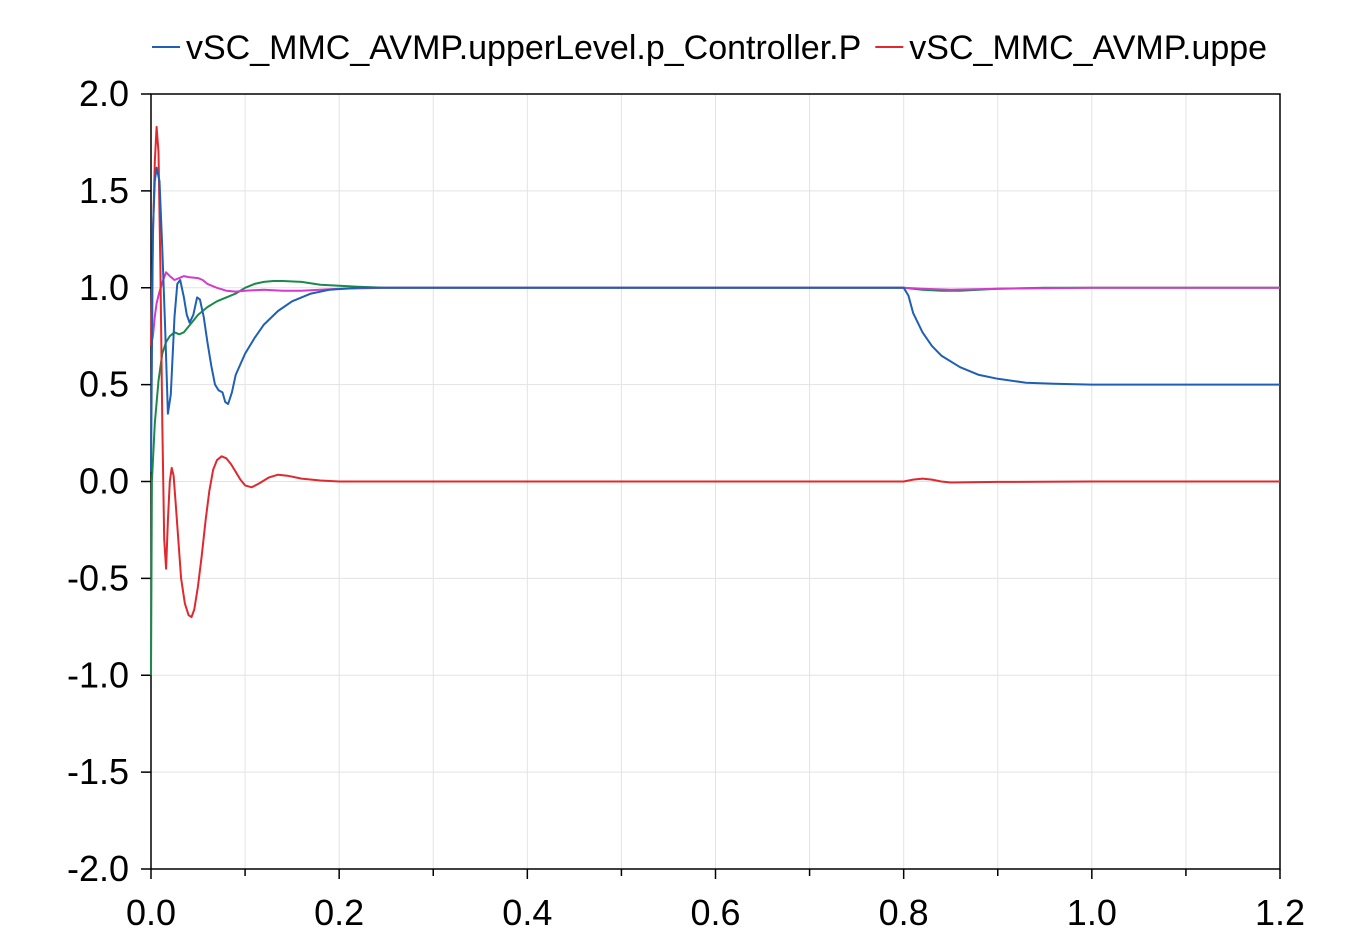  Describe the element at coordinates (339, 912) in the screenshot. I see `x-tick-label: 0.2` at that location.